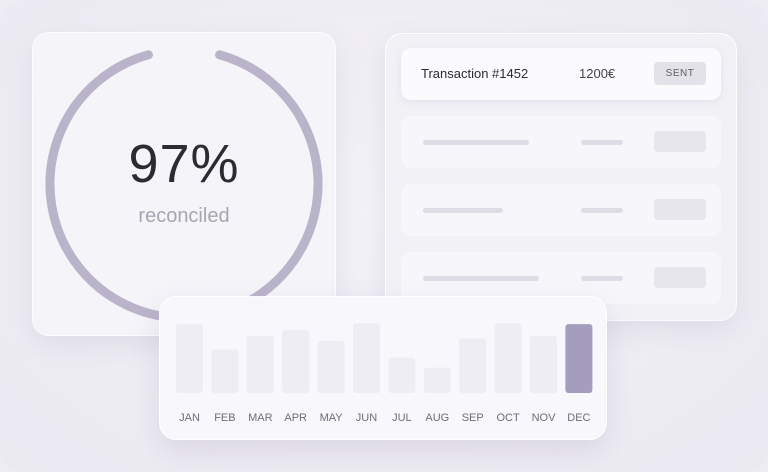 The image size is (768, 472). I want to click on bar-nov, so click(543, 364).